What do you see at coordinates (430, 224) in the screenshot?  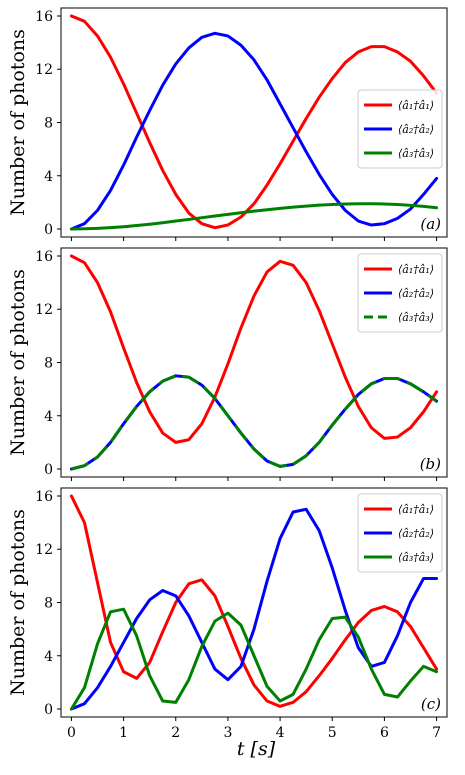 I see `panel-label: (a)` at bounding box center [430, 224].